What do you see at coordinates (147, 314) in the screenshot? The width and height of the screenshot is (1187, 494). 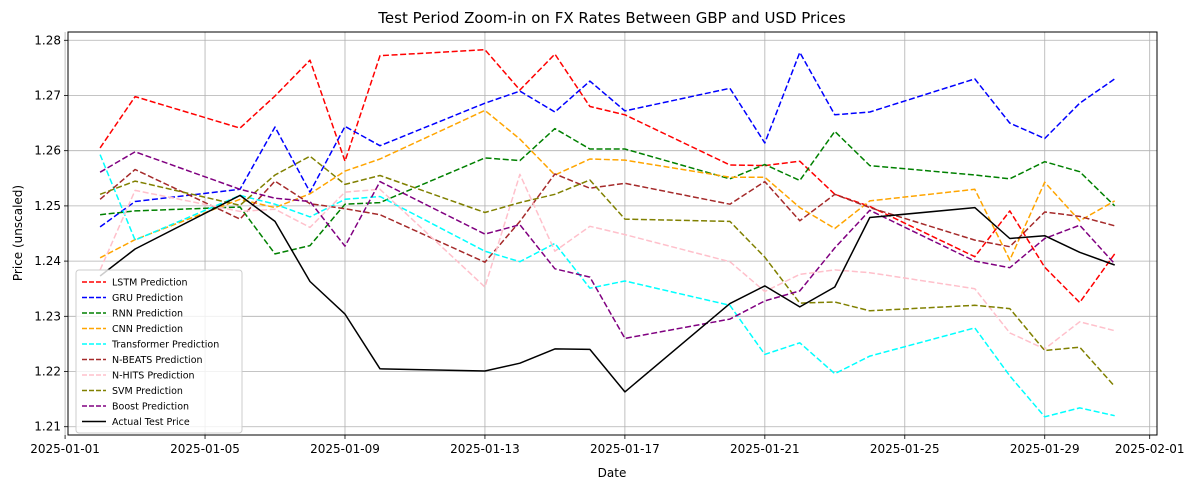 I see `legend-label: RNN Prediction` at bounding box center [147, 314].